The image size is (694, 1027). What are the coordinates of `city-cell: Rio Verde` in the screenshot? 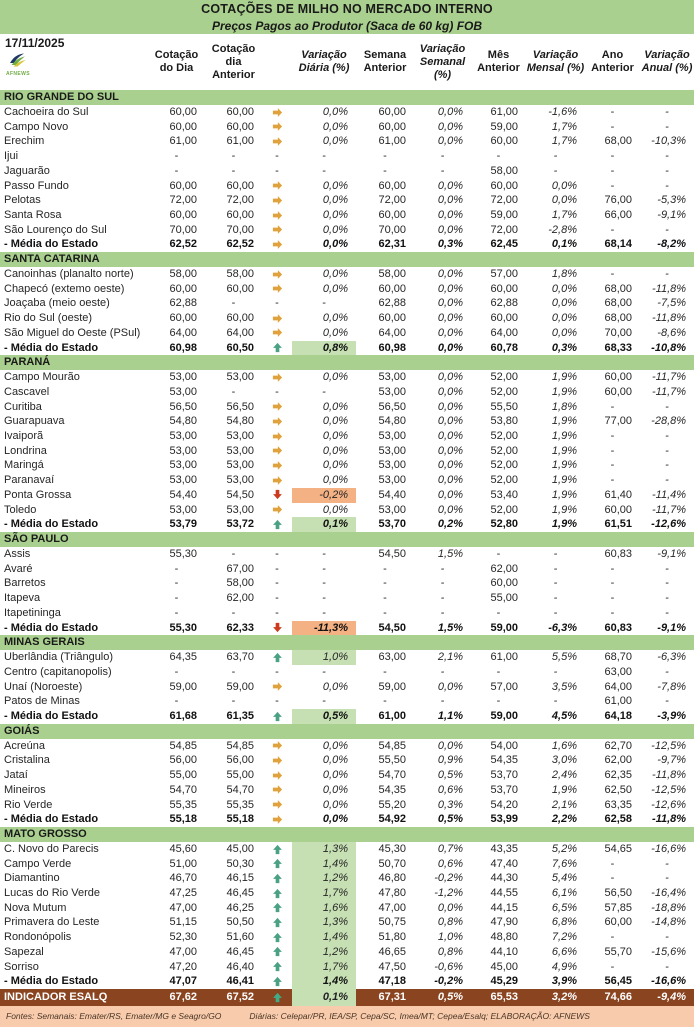 It's located at (28, 804).